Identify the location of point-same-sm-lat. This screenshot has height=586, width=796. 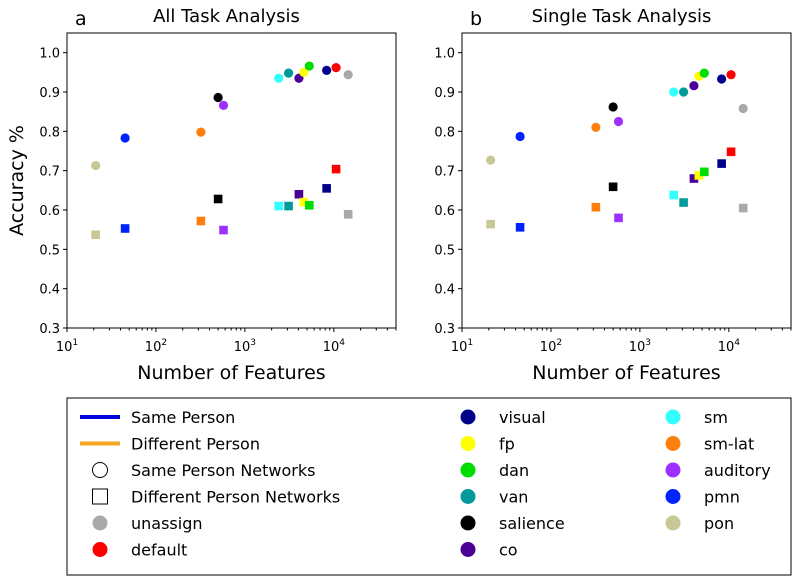
(201, 132).